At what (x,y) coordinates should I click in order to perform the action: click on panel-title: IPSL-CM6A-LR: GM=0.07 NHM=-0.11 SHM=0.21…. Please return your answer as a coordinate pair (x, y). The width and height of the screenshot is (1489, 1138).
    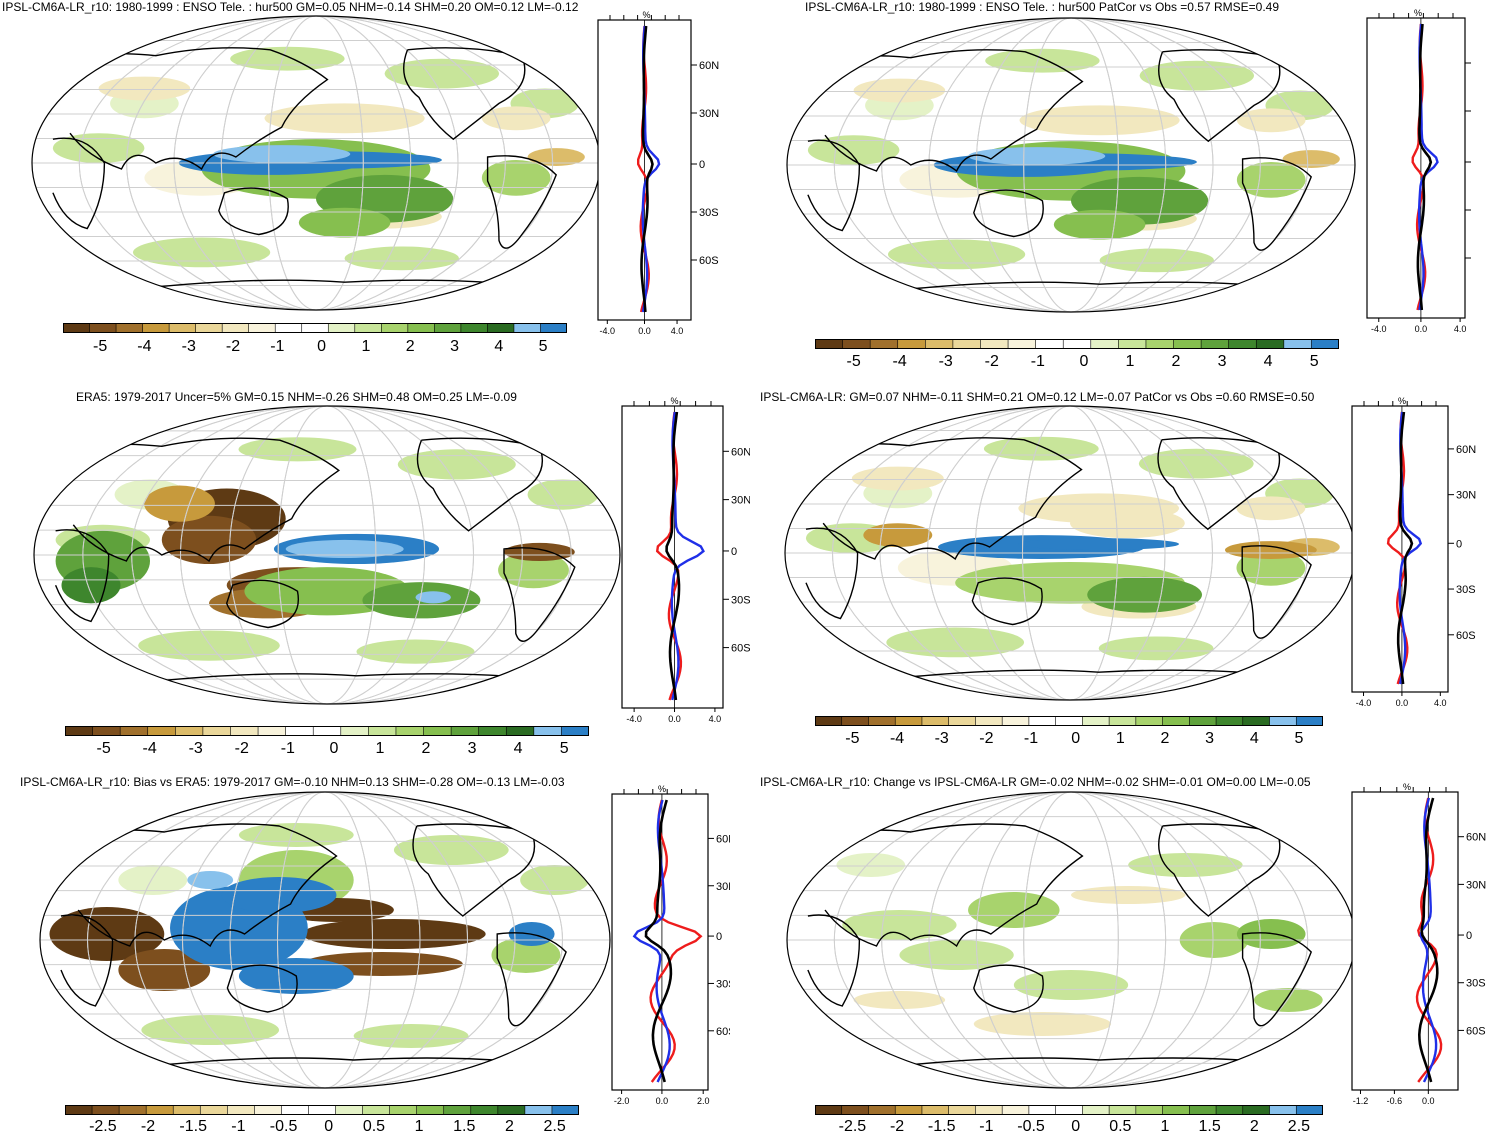
    Looking at the image, I should click on (1037, 397).